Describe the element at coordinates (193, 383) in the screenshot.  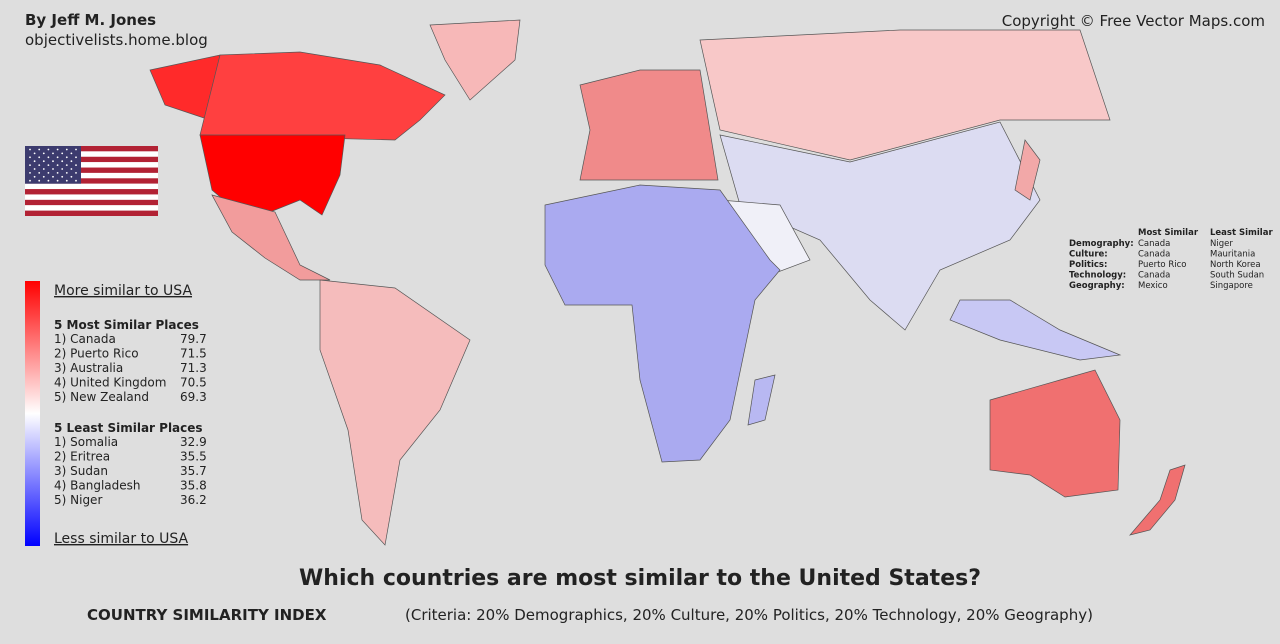
I see `place-score: 70.5` at that location.